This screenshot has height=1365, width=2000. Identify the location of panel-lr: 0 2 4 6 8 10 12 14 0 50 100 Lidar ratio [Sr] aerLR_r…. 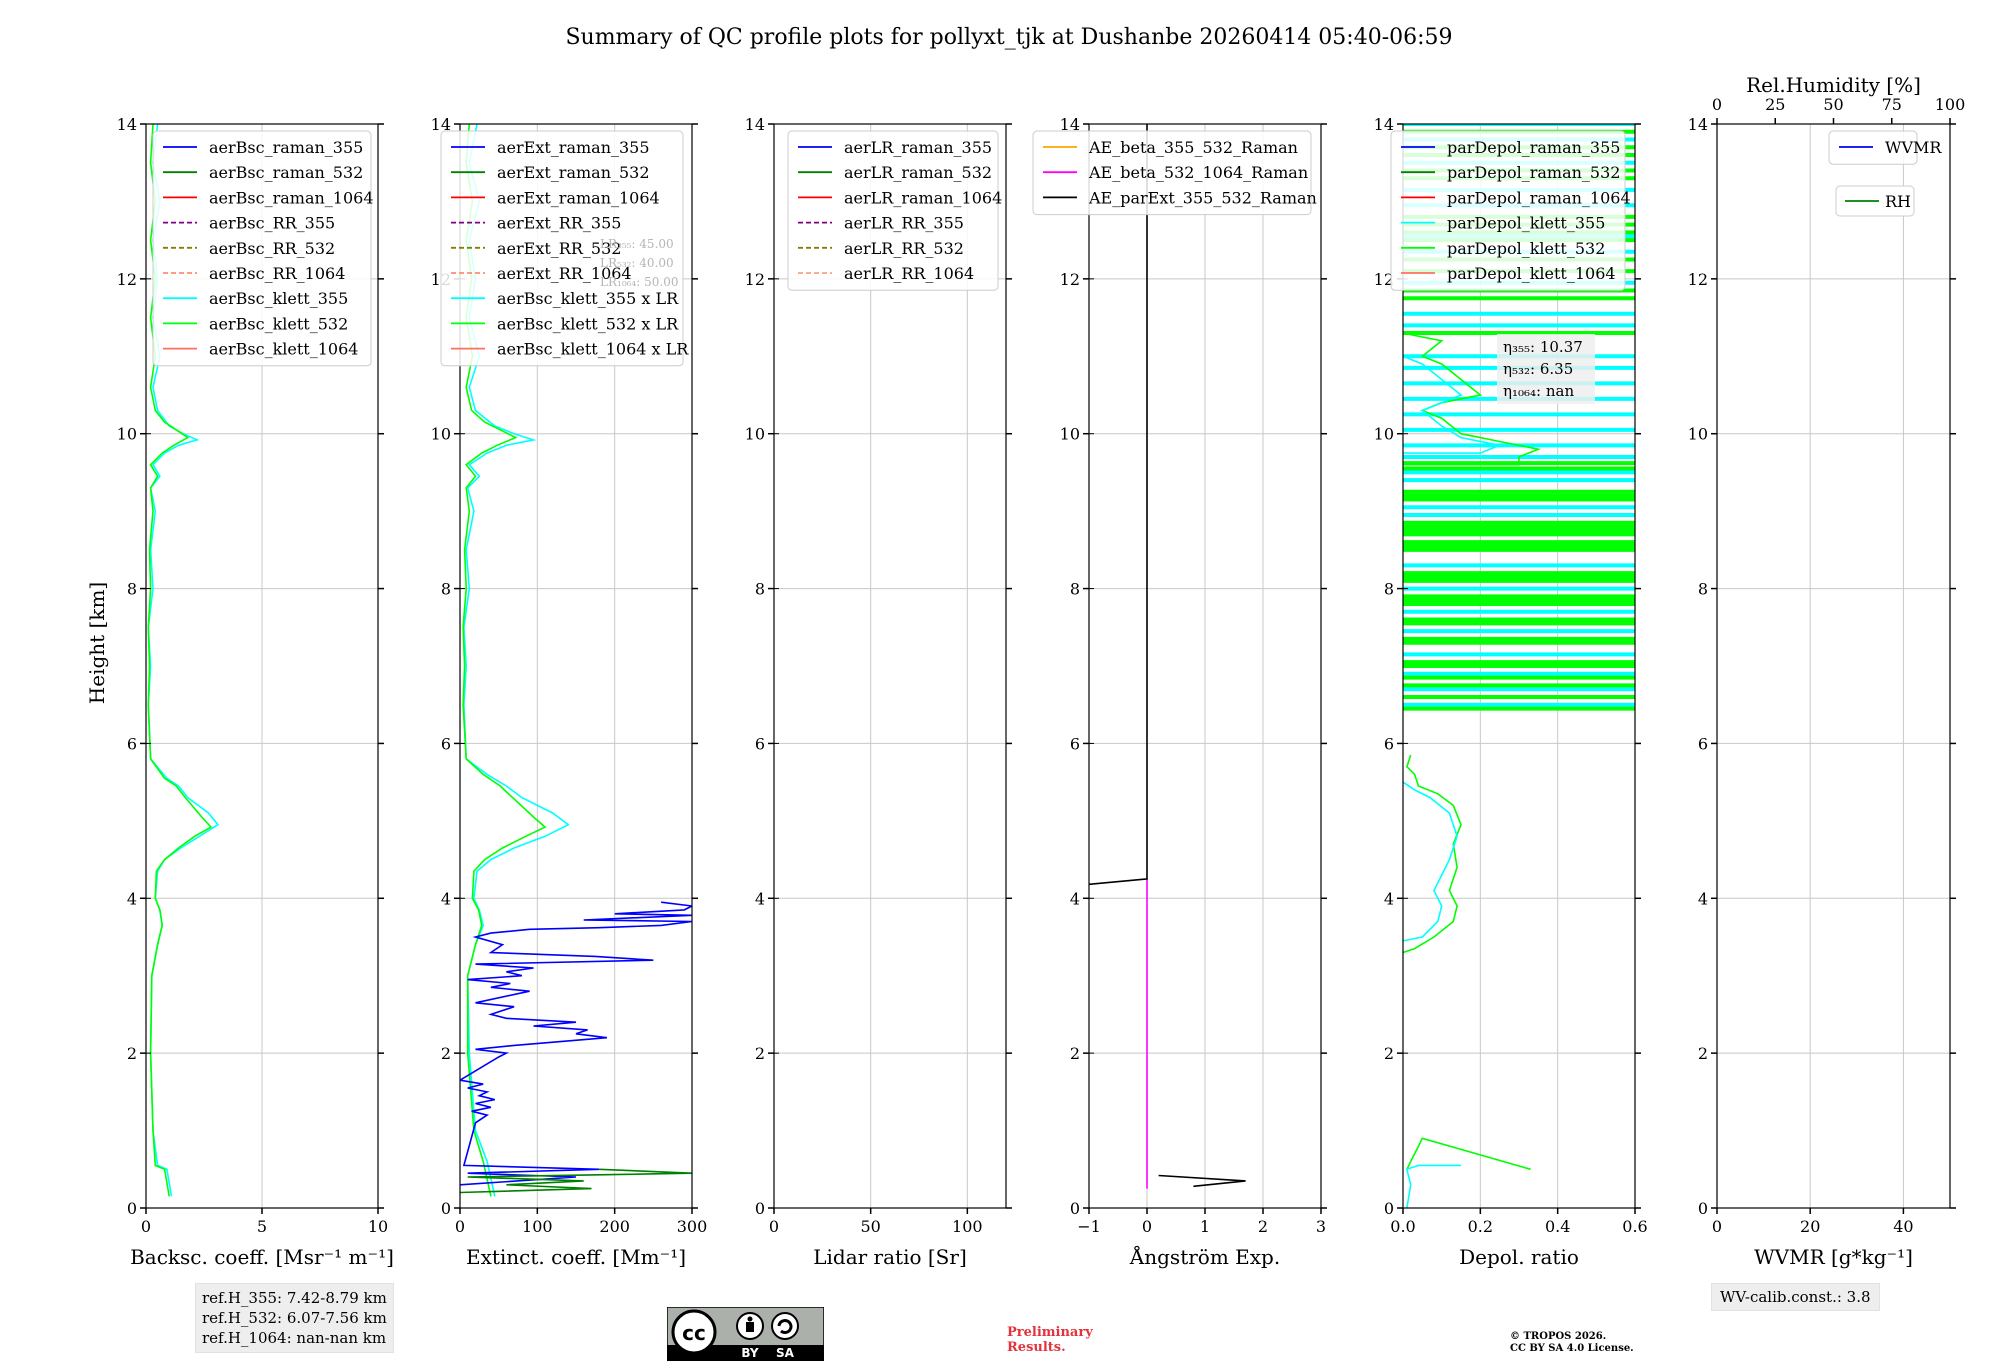
(878, 692).